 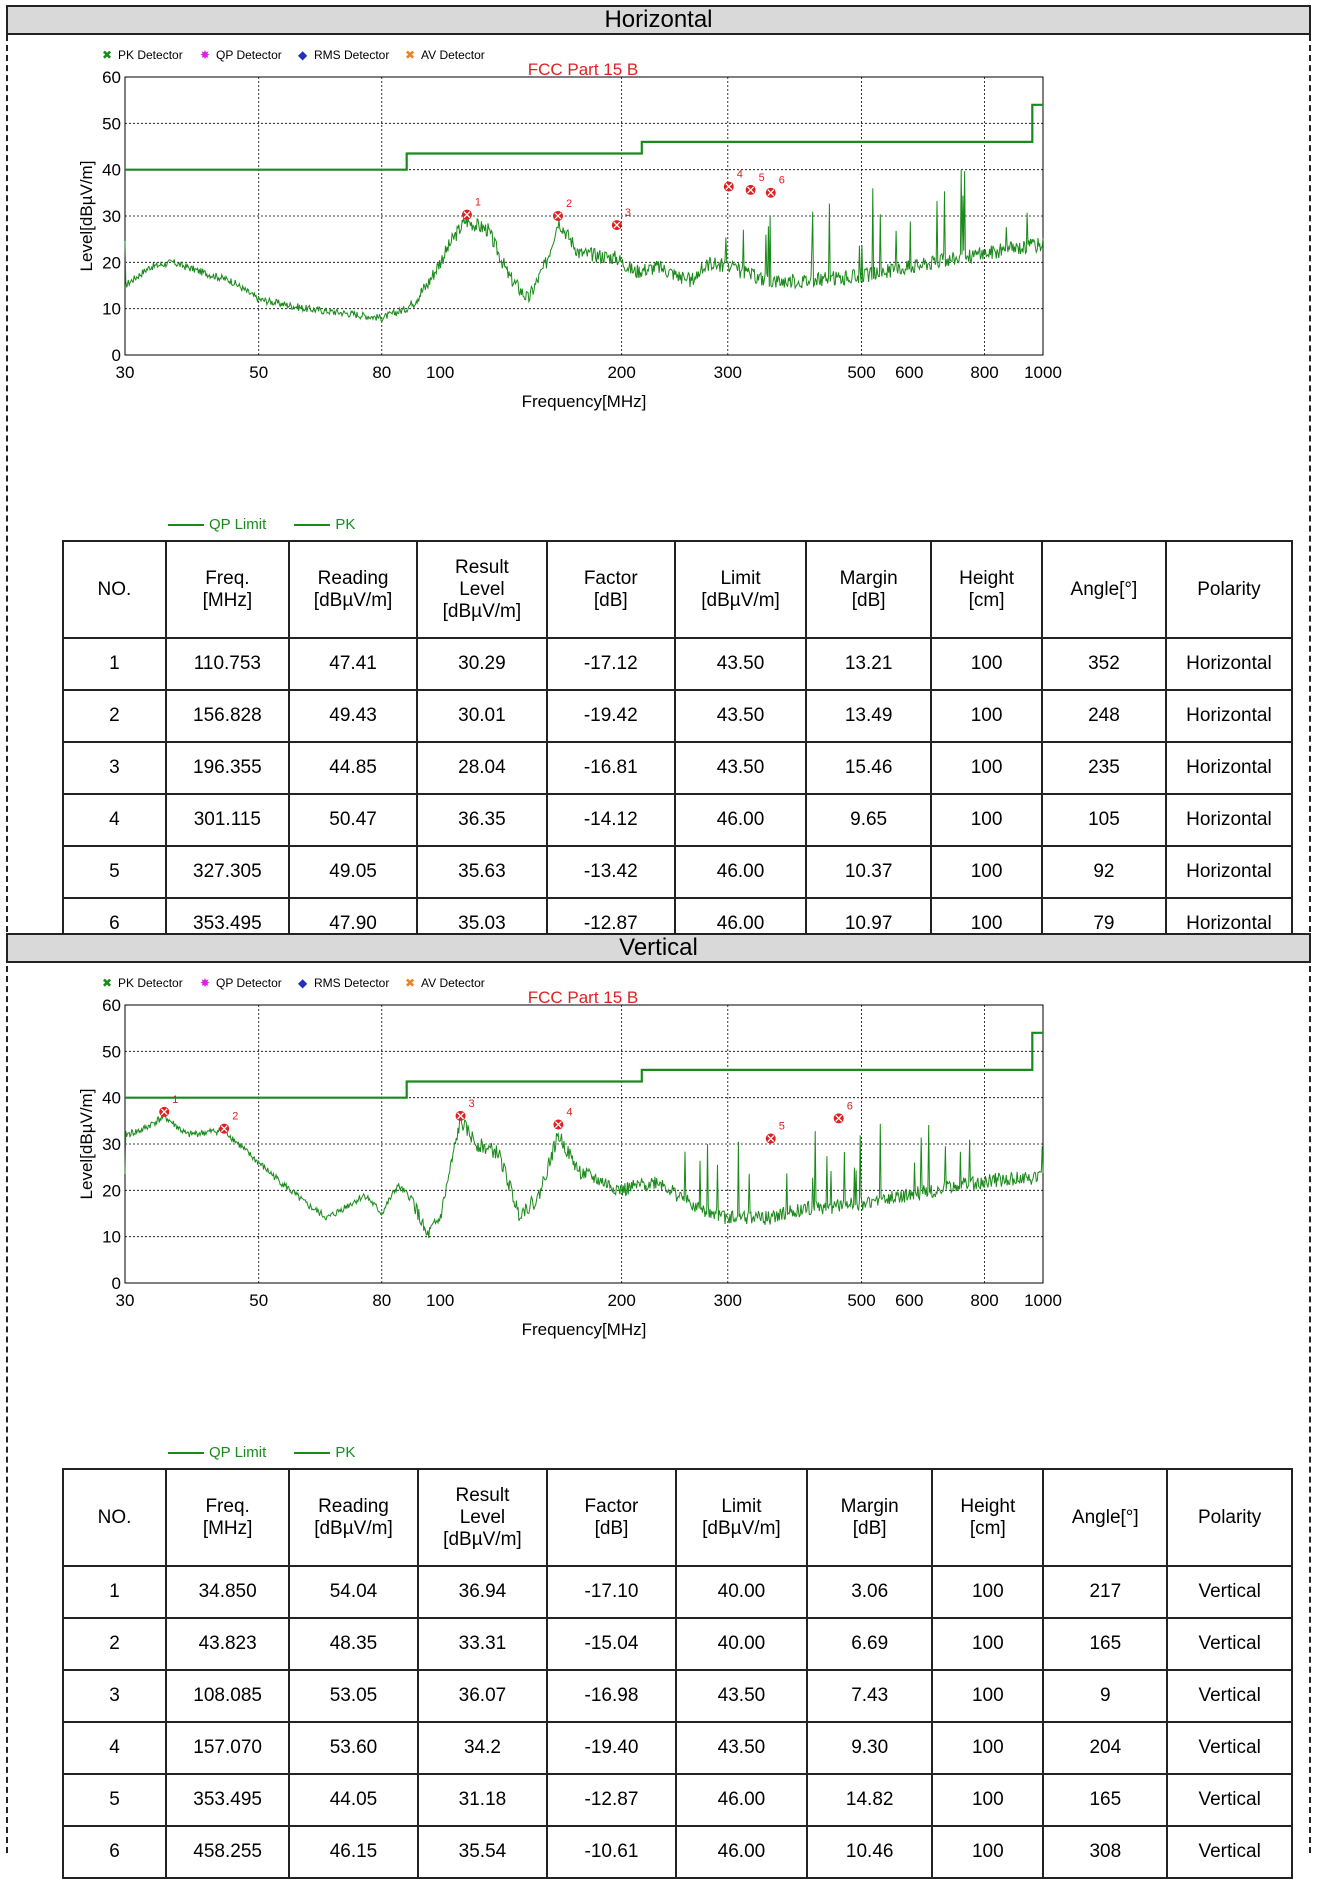 What do you see at coordinates (353, 1748) in the screenshot?
I see `table-cell: 53.60` at bounding box center [353, 1748].